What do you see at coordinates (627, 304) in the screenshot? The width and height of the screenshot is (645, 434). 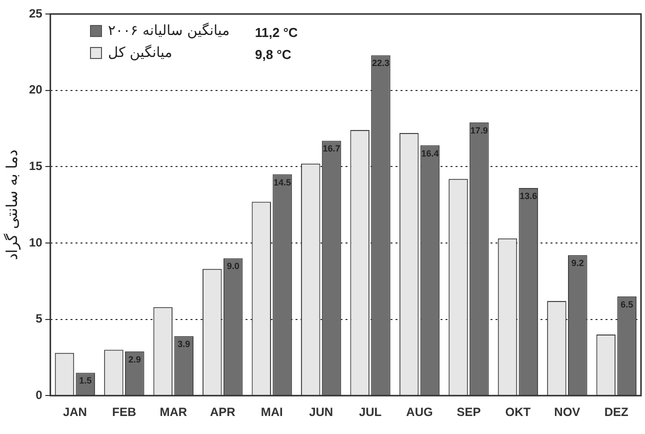 I see `data-label: 6.5` at bounding box center [627, 304].